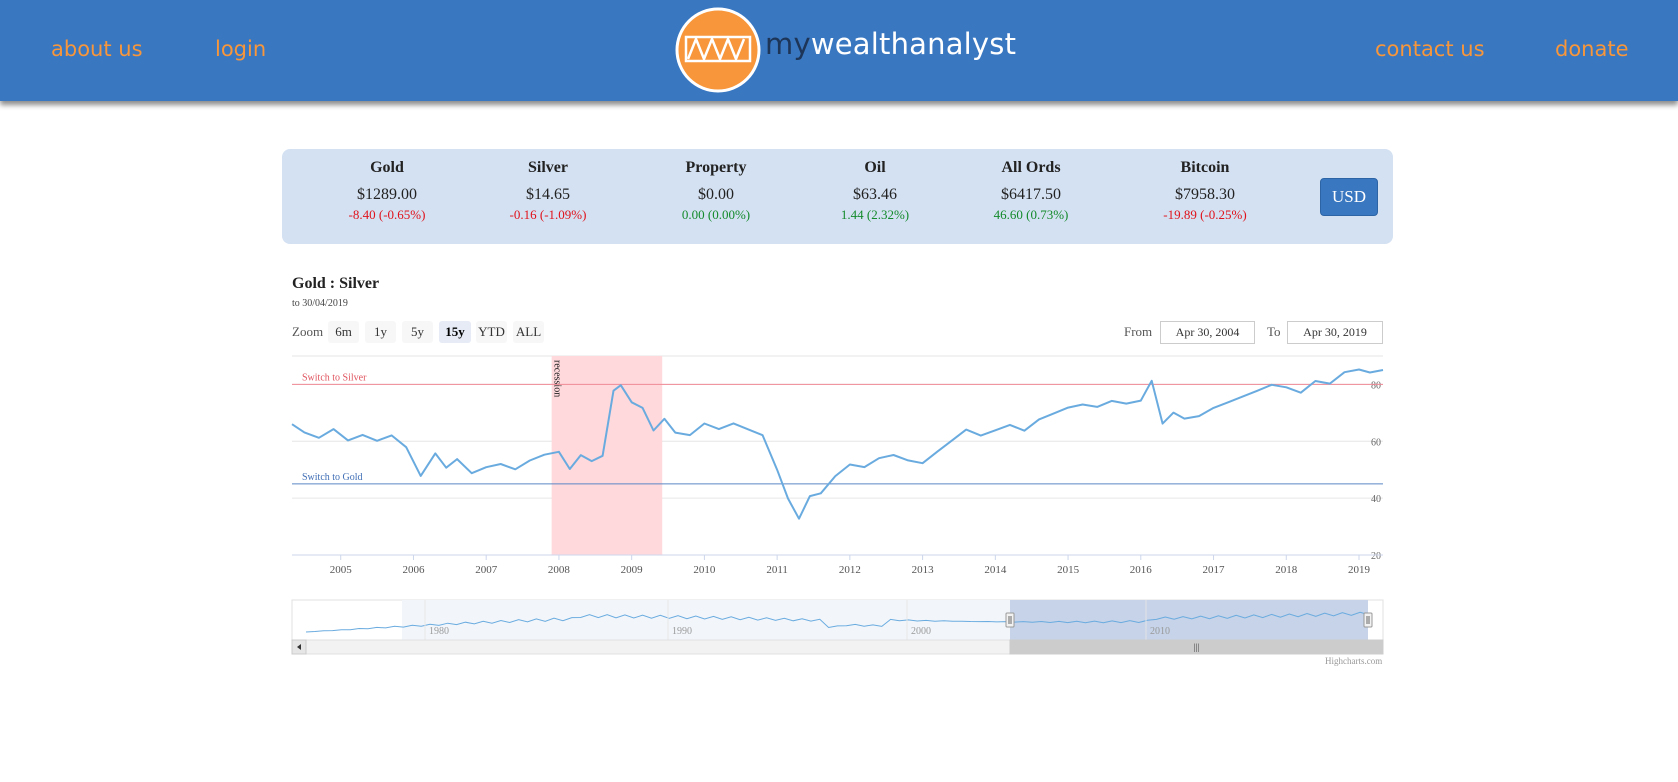 This screenshot has width=1678, height=782. Describe the element at coordinates (320, 303) in the screenshot. I see `chart-subtitle: to 30/04/2019` at that location.